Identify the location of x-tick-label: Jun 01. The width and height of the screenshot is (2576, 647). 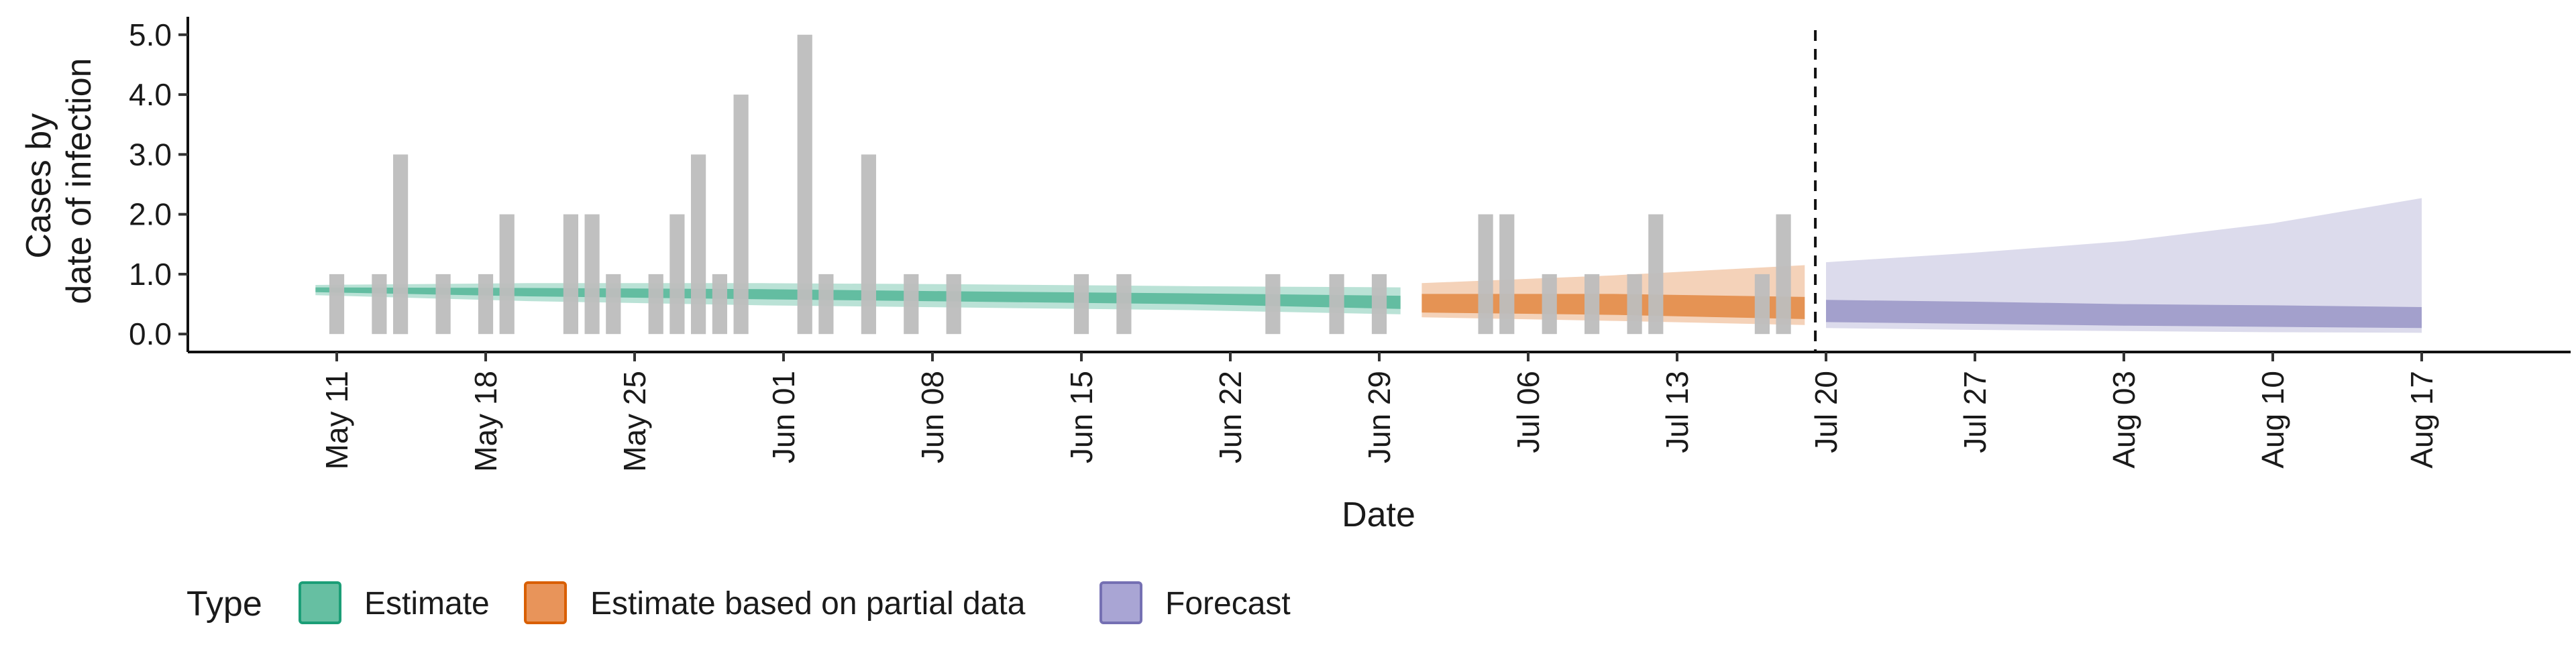
(783, 417).